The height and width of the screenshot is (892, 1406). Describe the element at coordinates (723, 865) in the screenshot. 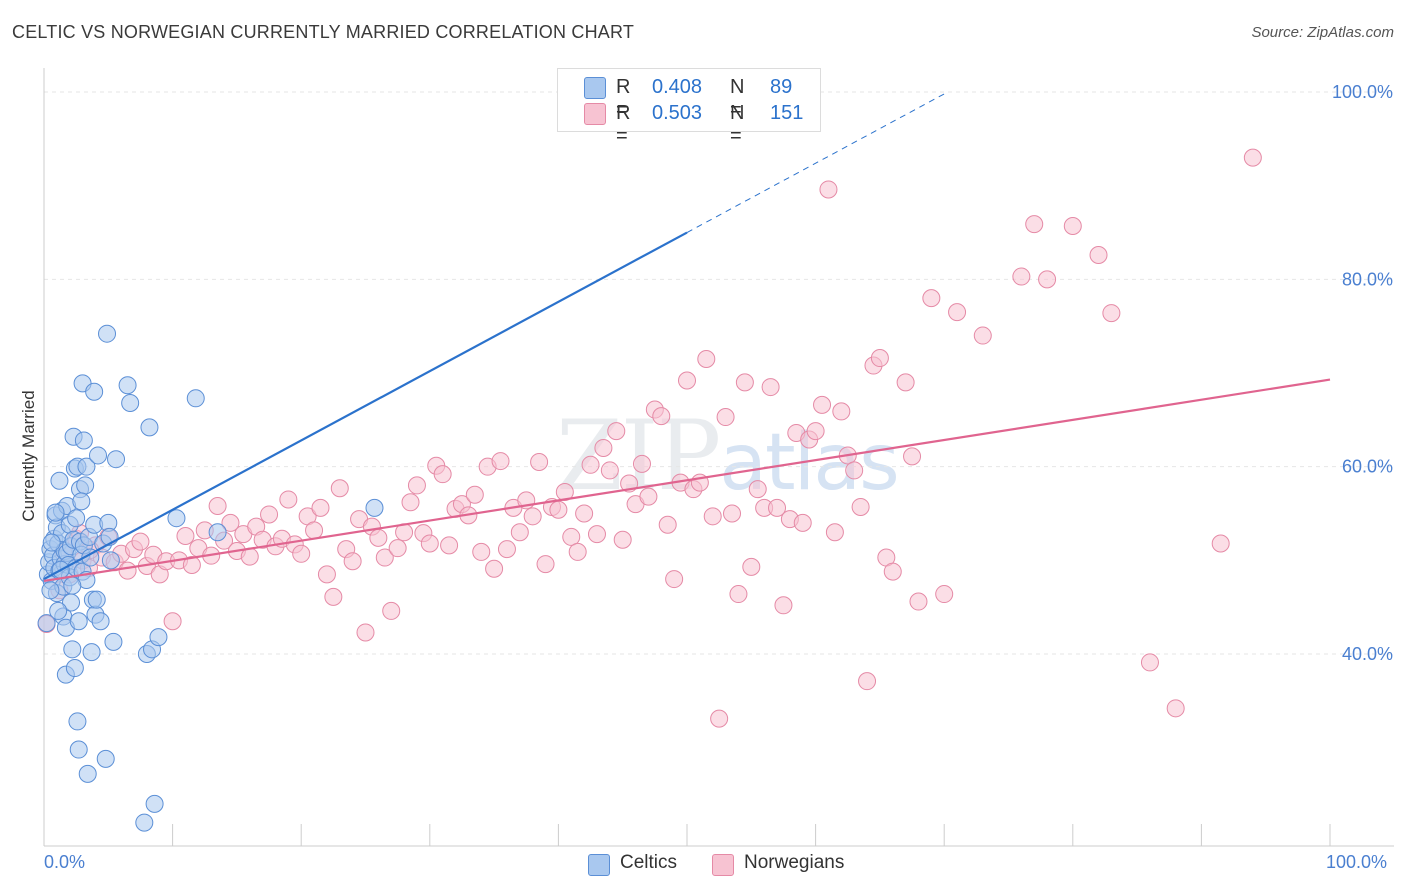

I see `norwegians-legend-swatch` at that location.